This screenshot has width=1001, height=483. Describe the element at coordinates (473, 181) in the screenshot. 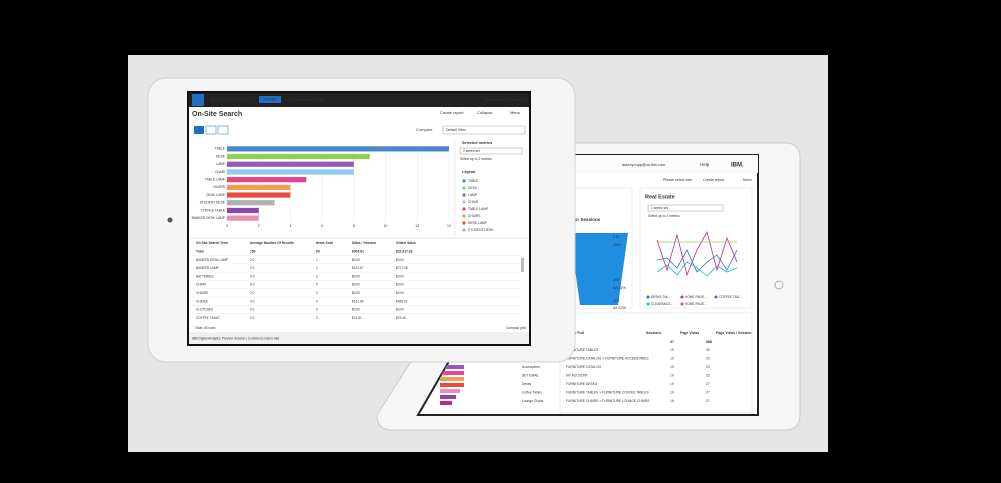

I see `legend-label: TABLE` at that location.